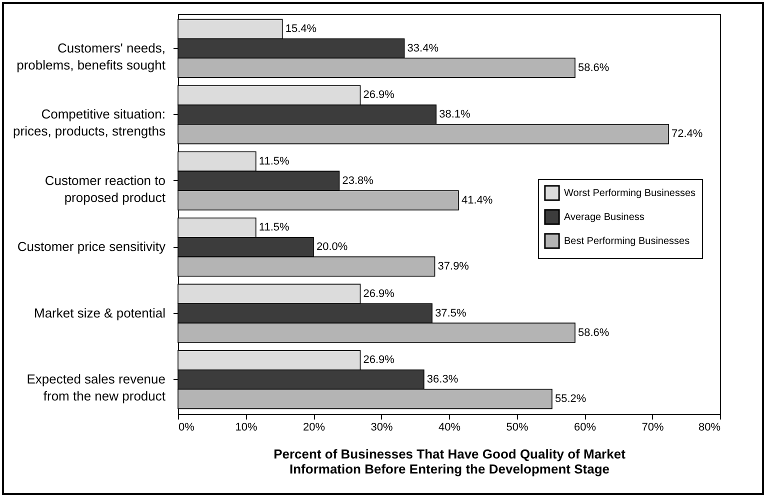 The height and width of the screenshot is (497, 766). What do you see at coordinates (442, 380) in the screenshot?
I see `data-label: 36.3%` at bounding box center [442, 380].